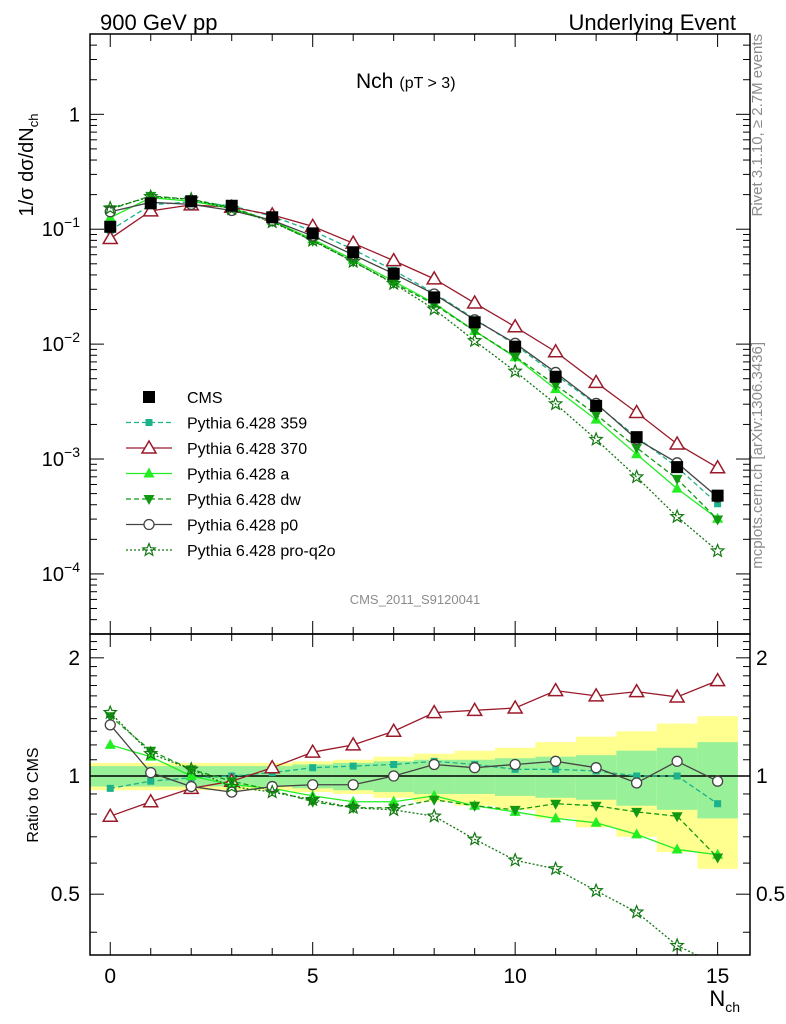  I want to click on legend-label-3: Pythia 6.428 a, so click(238, 475).